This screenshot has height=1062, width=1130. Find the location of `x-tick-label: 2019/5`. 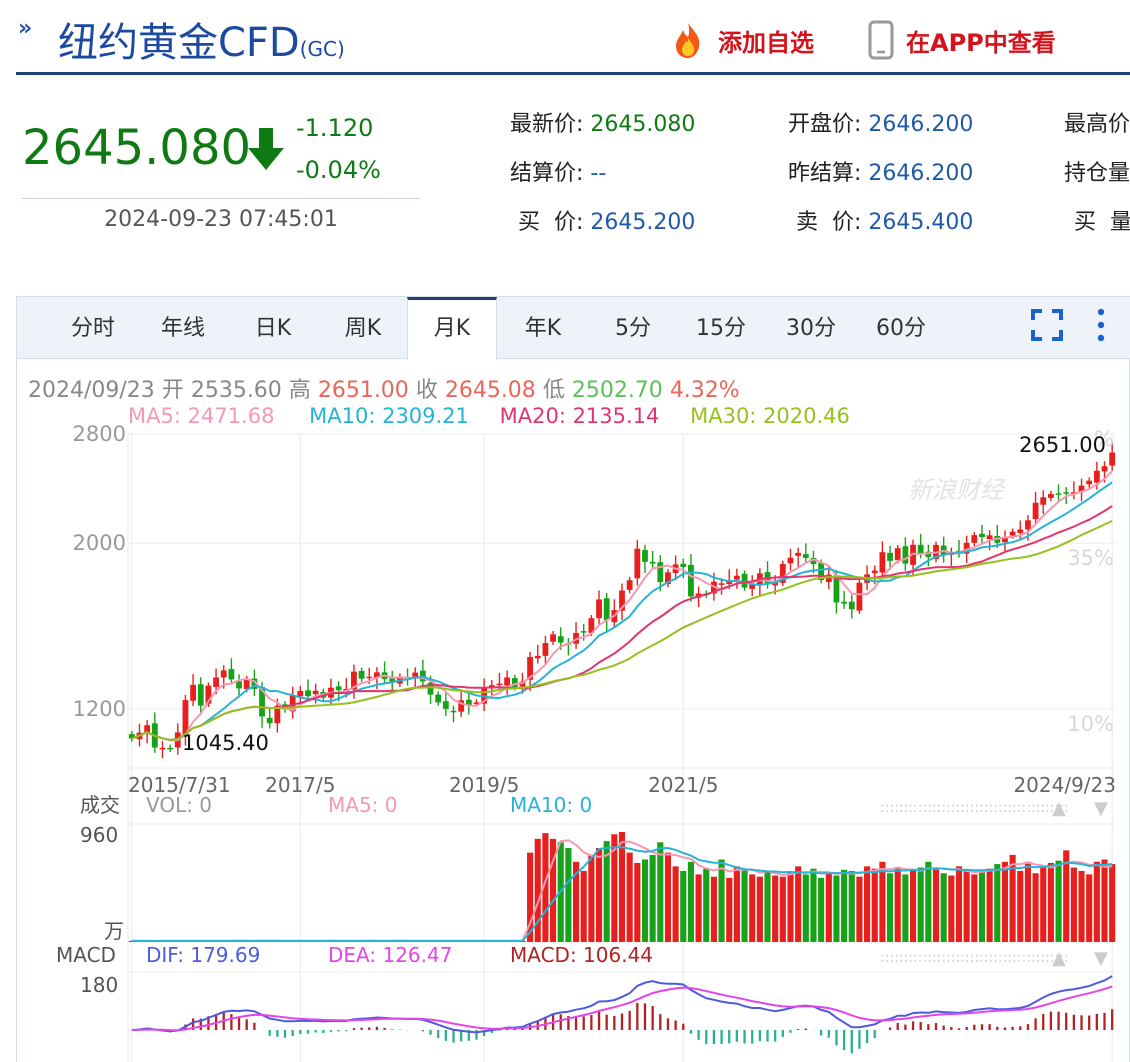

x-tick-label: 2019/5 is located at coordinates (484, 785).